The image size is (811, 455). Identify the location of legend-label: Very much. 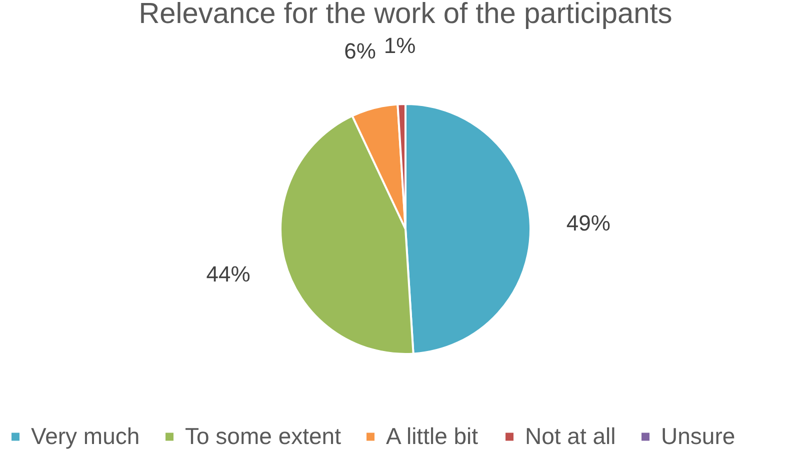
(85, 435).